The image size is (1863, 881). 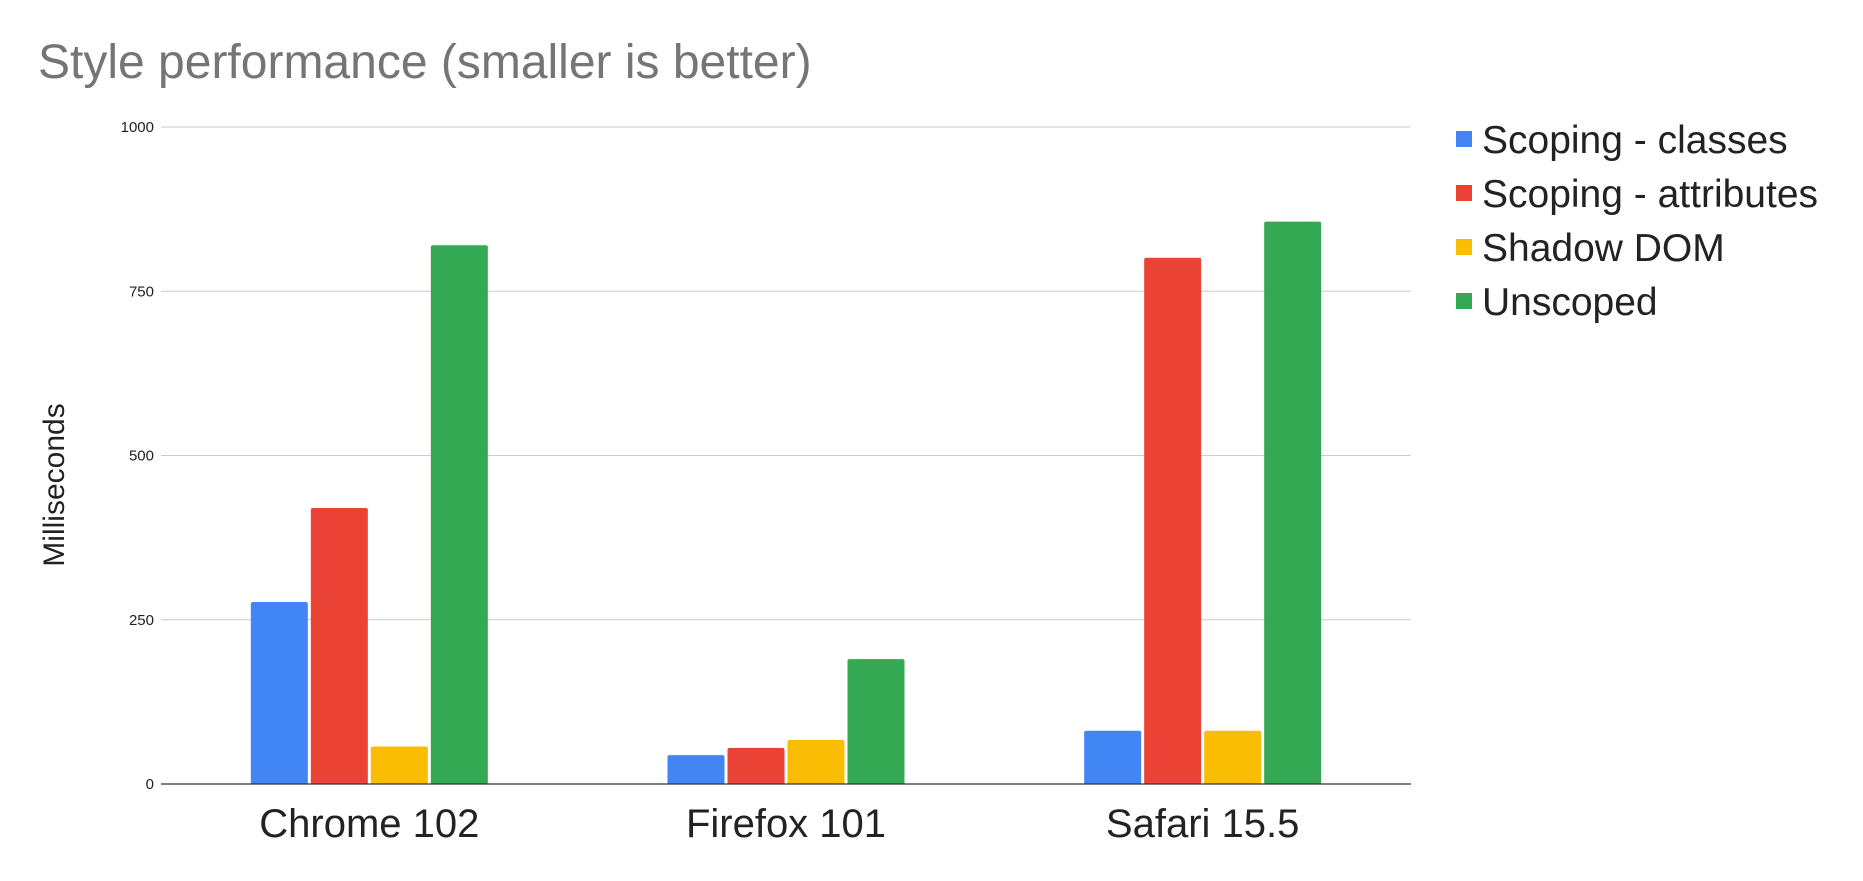 What do you see at coordinates (54, 484) in the screenshot?
I see `y-axis-label: Milliseconds` at bounding box center [54, 484].